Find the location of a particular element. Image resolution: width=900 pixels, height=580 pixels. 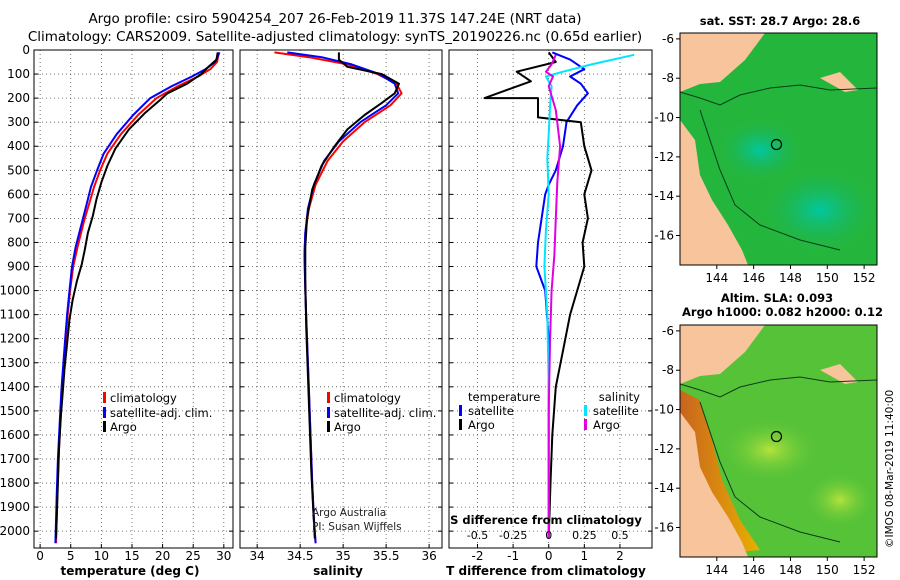

sla-map-subtitle: Argo h1000: 0.082 h2000: 0.12 is located at coordinates (783, 312).